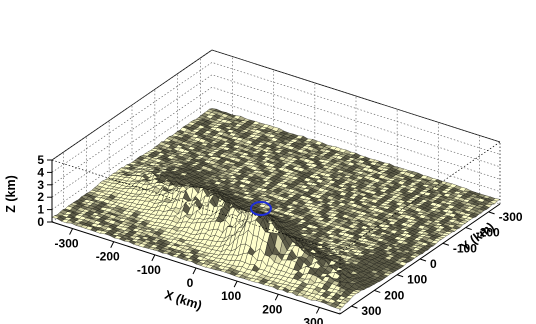 This screenshot has width=536, height=324. Describe the element at coordinates (40, 197) in the screenshot. I see `z-tick-label: 2` at that location.